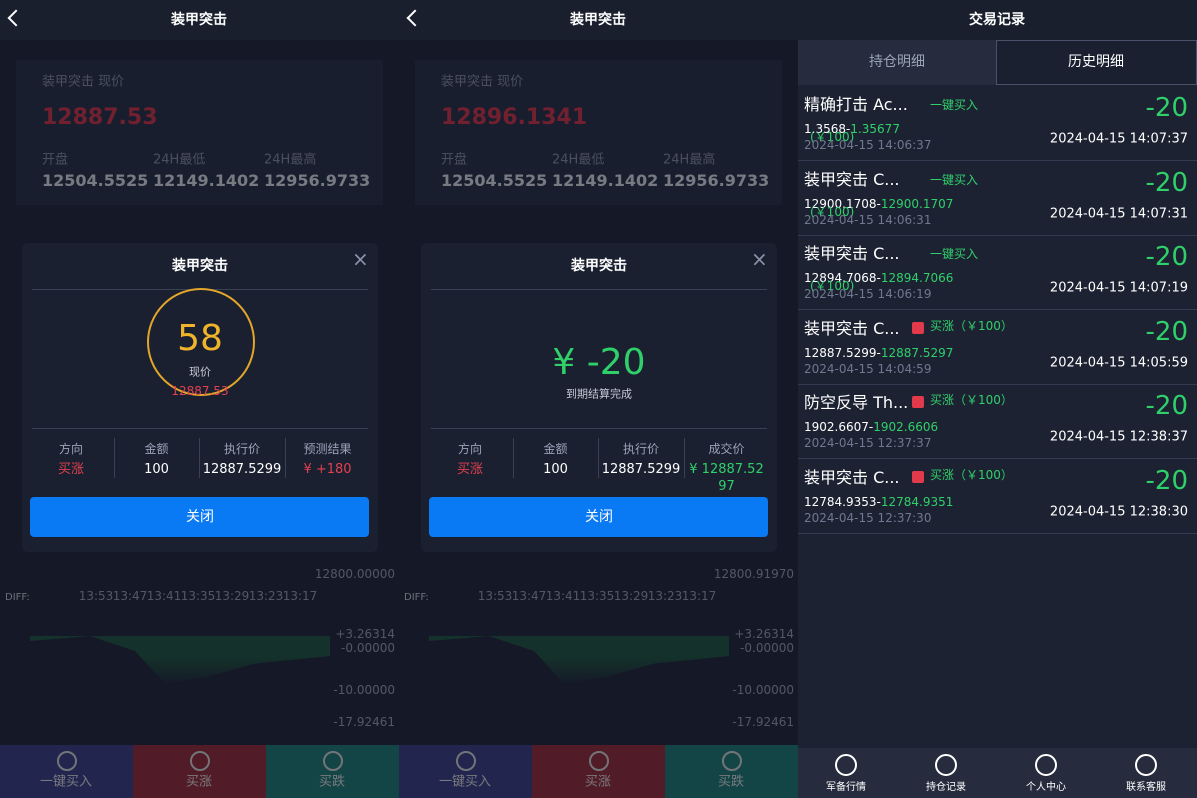 The width and height of the screenshot is (1197, 798). I want to click on record-opened: 2024-04-15 14:06:37, so click(868, 145).